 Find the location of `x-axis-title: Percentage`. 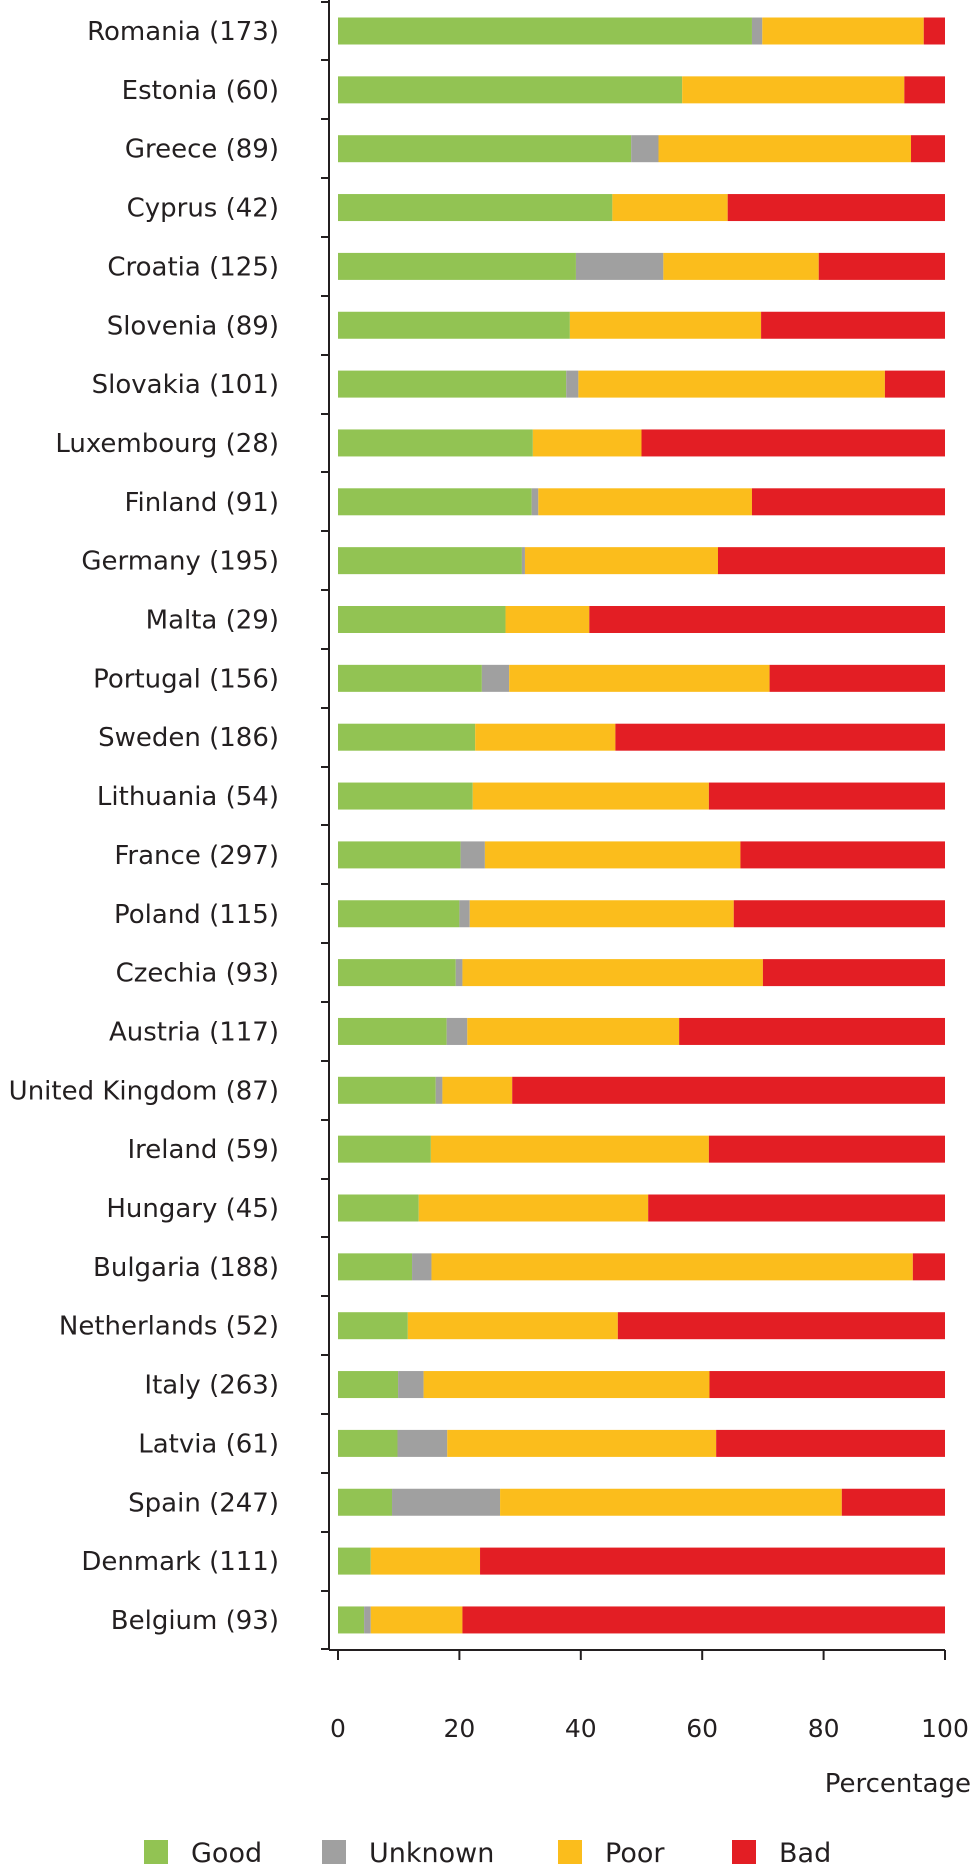

x-axis-title: Percentage is located at coordinates (898, 1784).